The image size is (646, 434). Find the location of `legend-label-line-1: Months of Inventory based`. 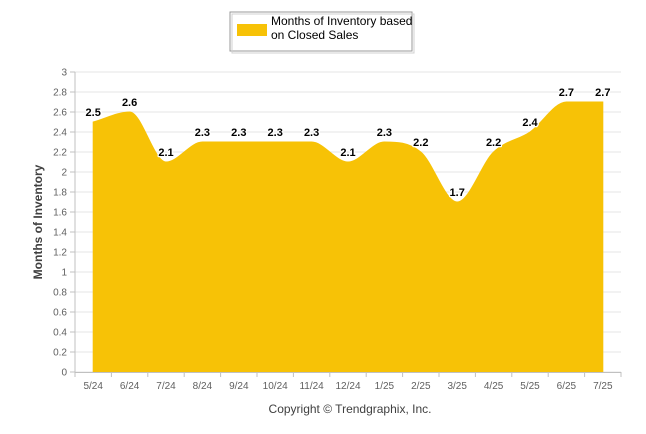

legend-label-line-1: Months of Inventory based is located at coordinates (341, 21).